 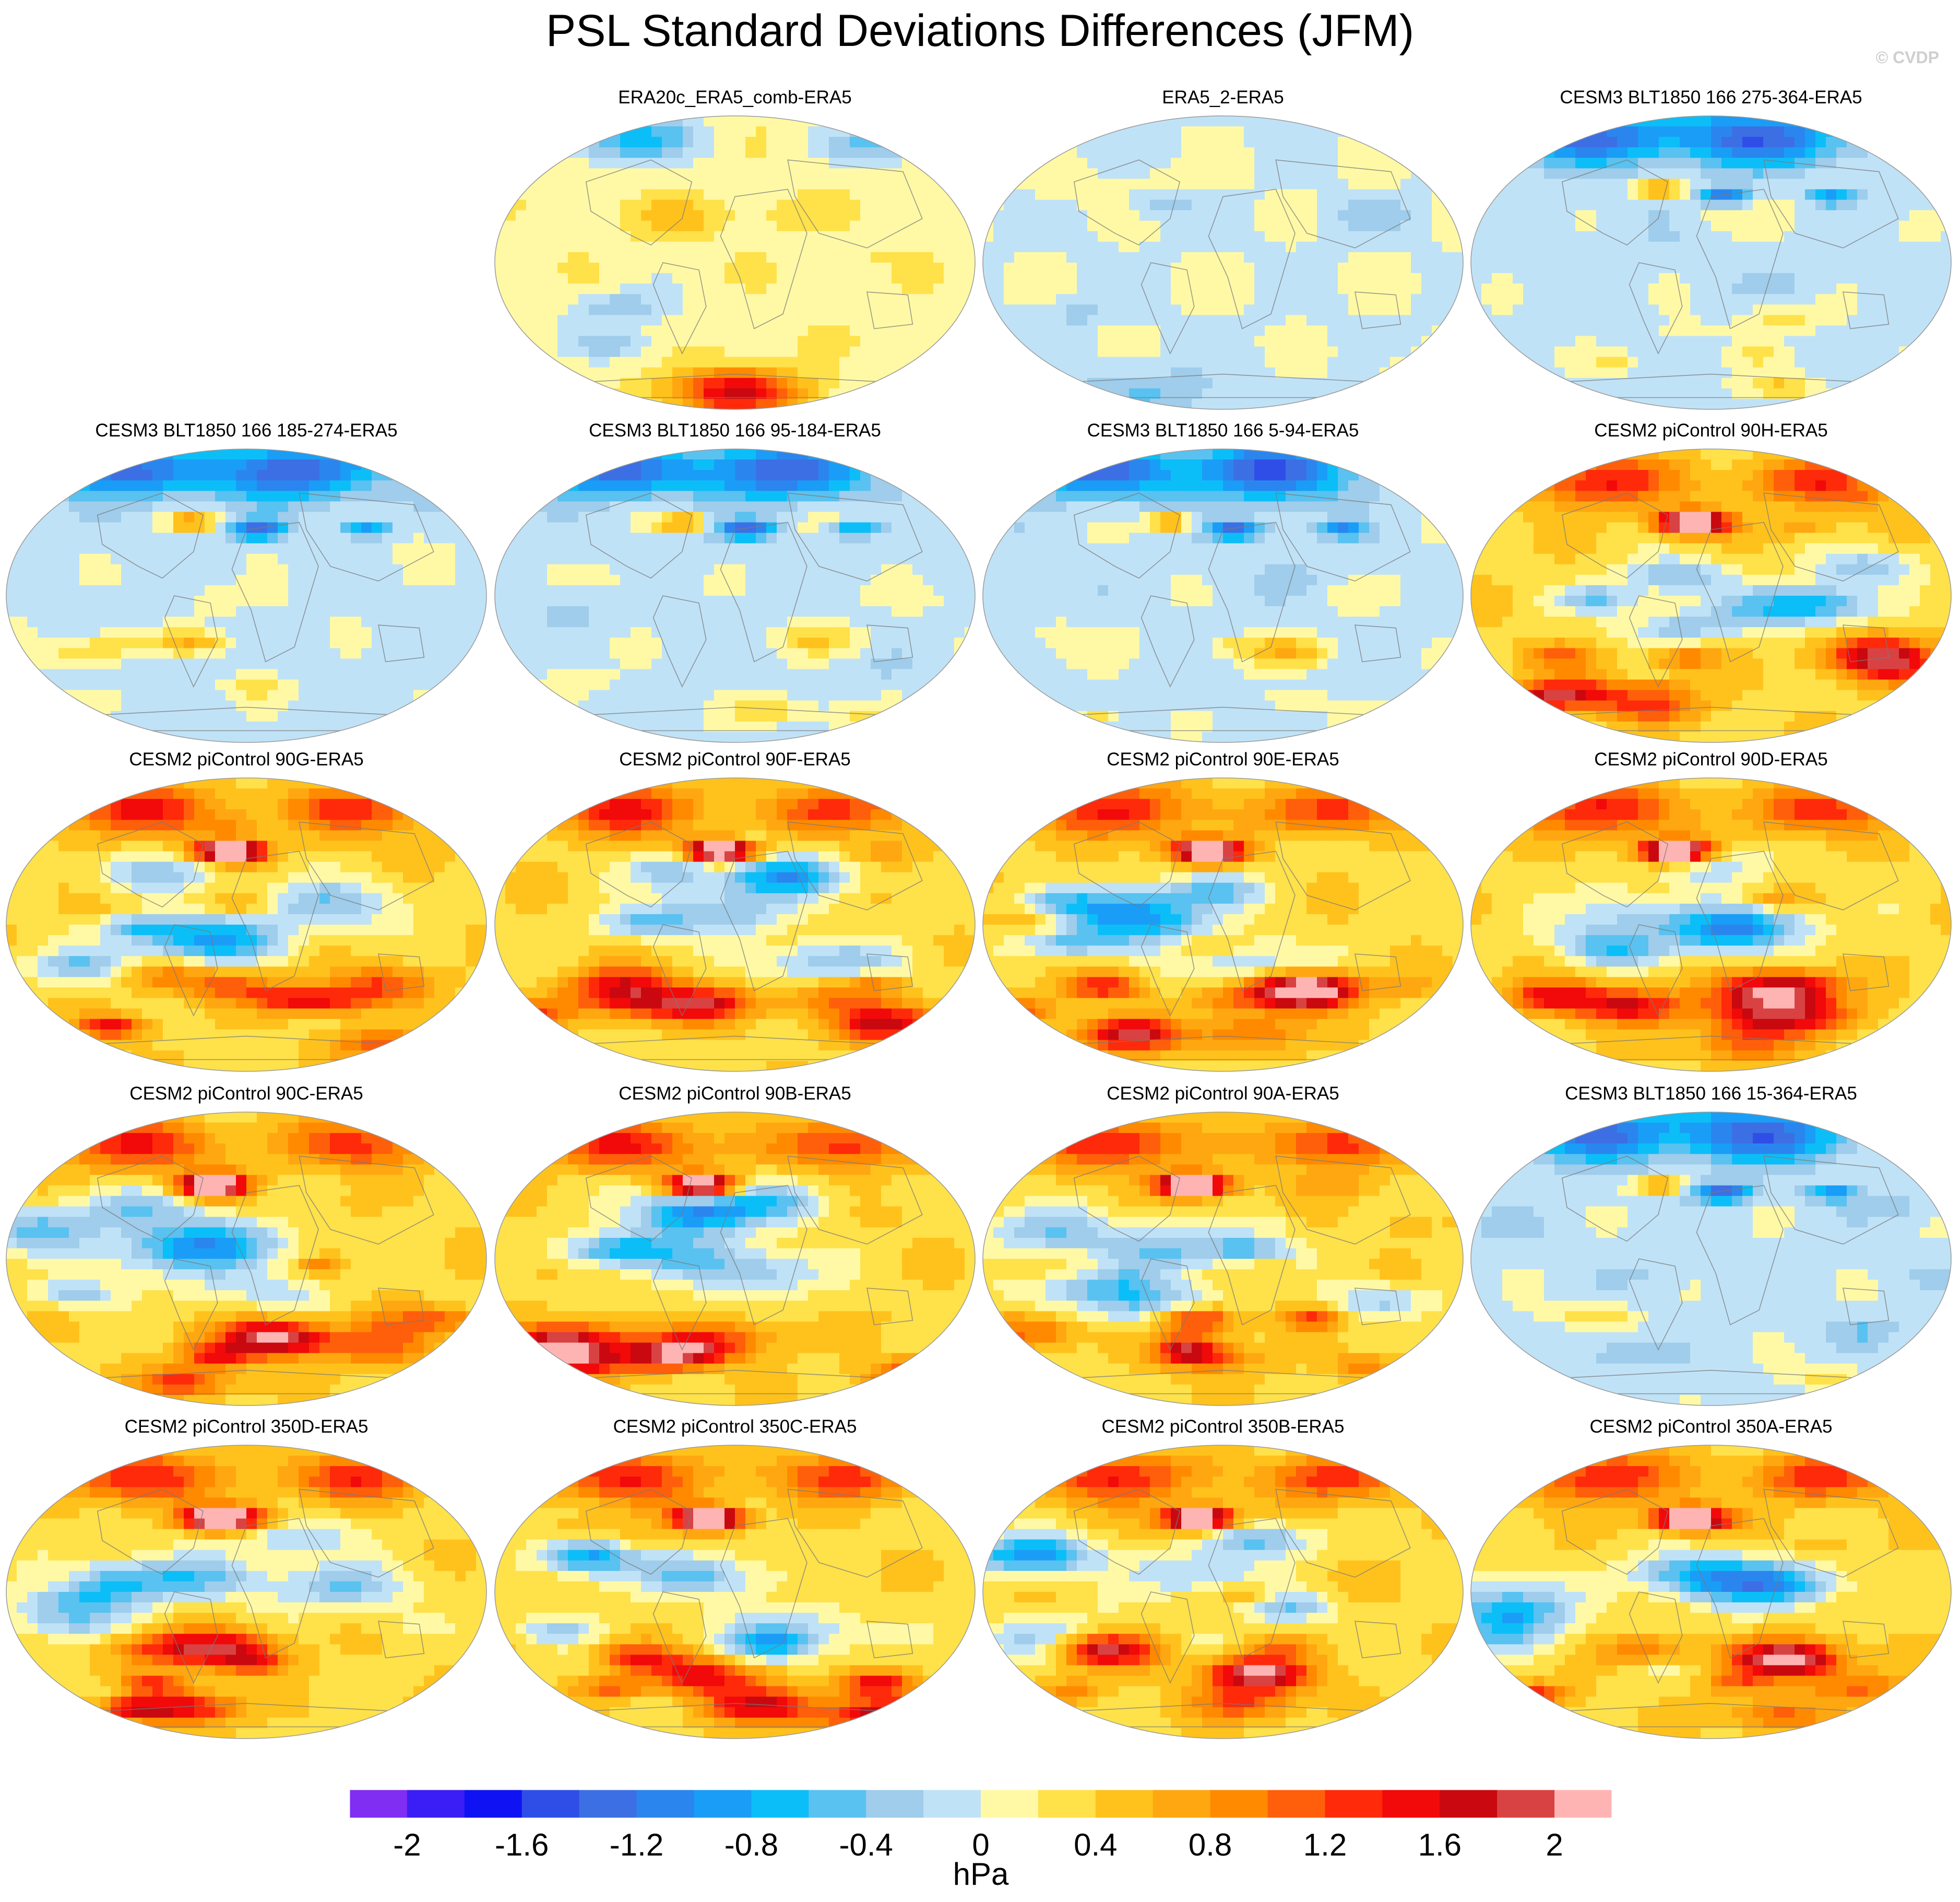 What do you see at coordinates (679, 308) in the screenshot?
I see `coastline` at bounding box center [679, 308].